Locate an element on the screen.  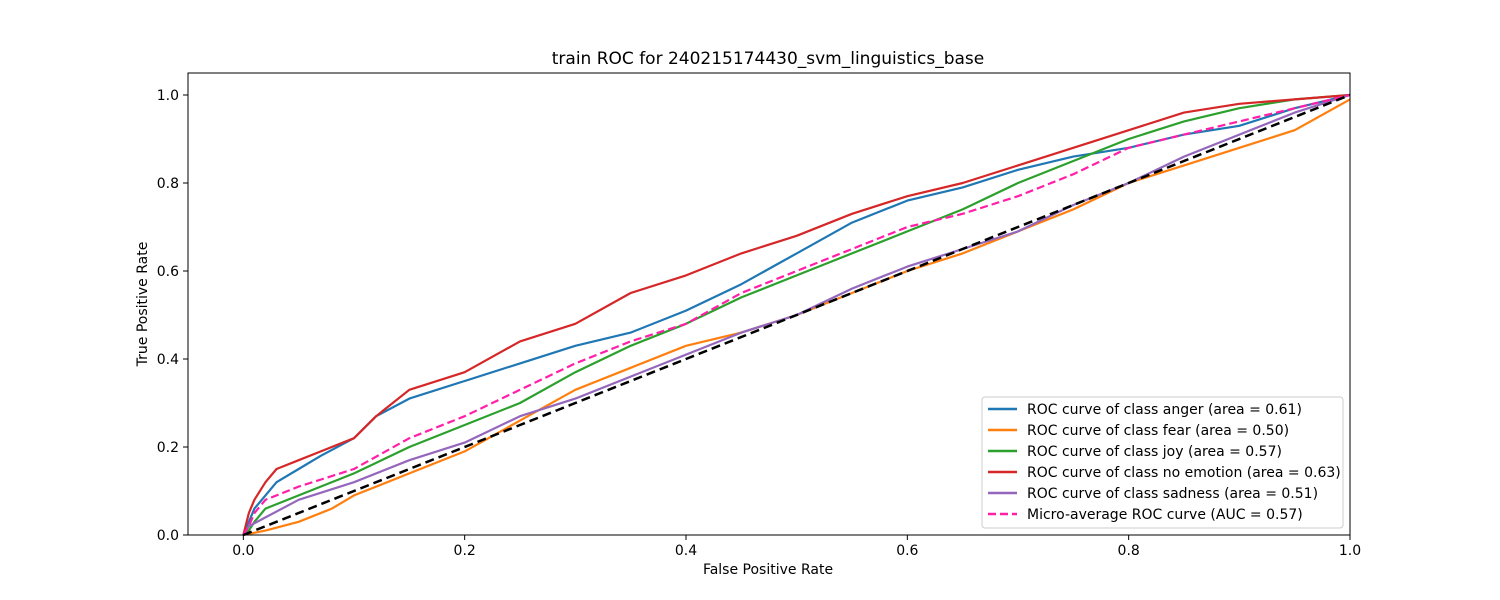
y-axis-ticks: 0.0 0.2 0.4 0.6 0.8 1.0 is located at coordinates (172, 316).